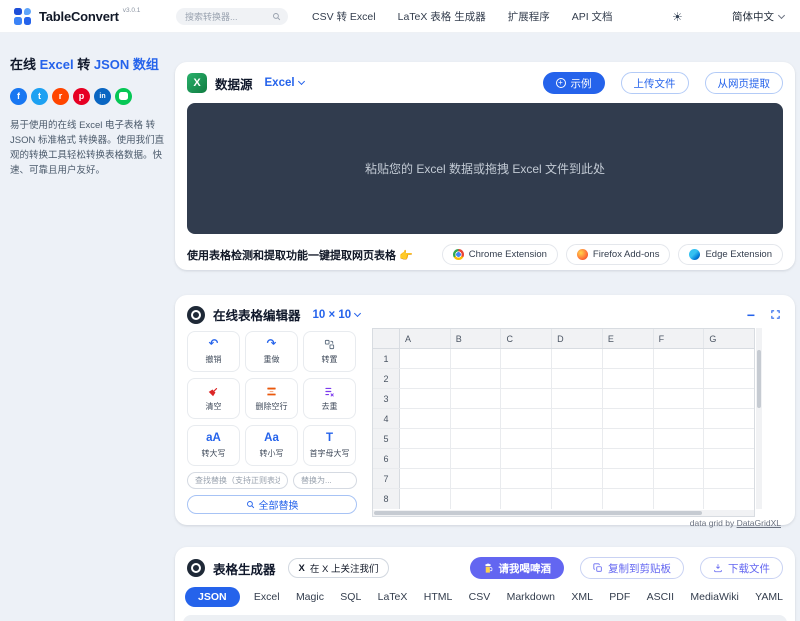 Image resolution: width=800 pixels, height=621 pixels. I want to click on grid-row-header: 2, so click(386, 378).